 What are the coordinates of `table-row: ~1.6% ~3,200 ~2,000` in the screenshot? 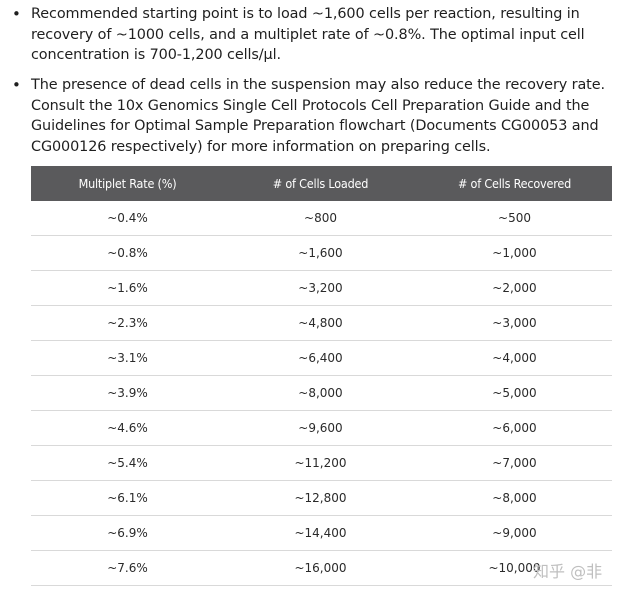 It's located at (321, 288).